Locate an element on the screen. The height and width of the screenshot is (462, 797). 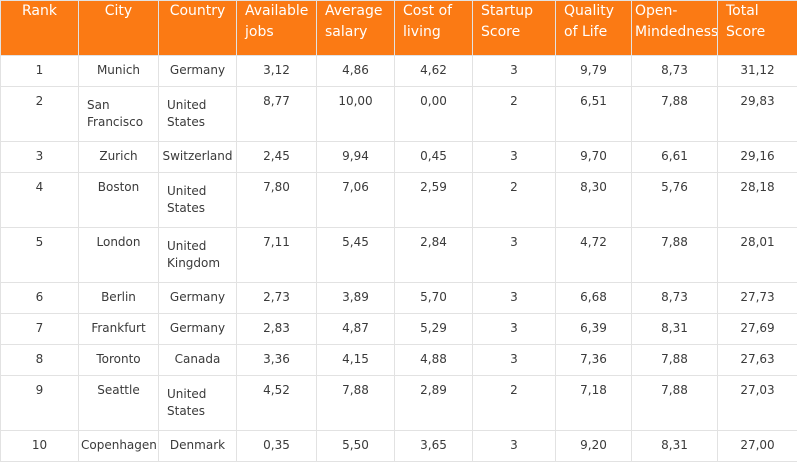
cost-of-living-cell: 3,65 is located at coordinates (434, 446).